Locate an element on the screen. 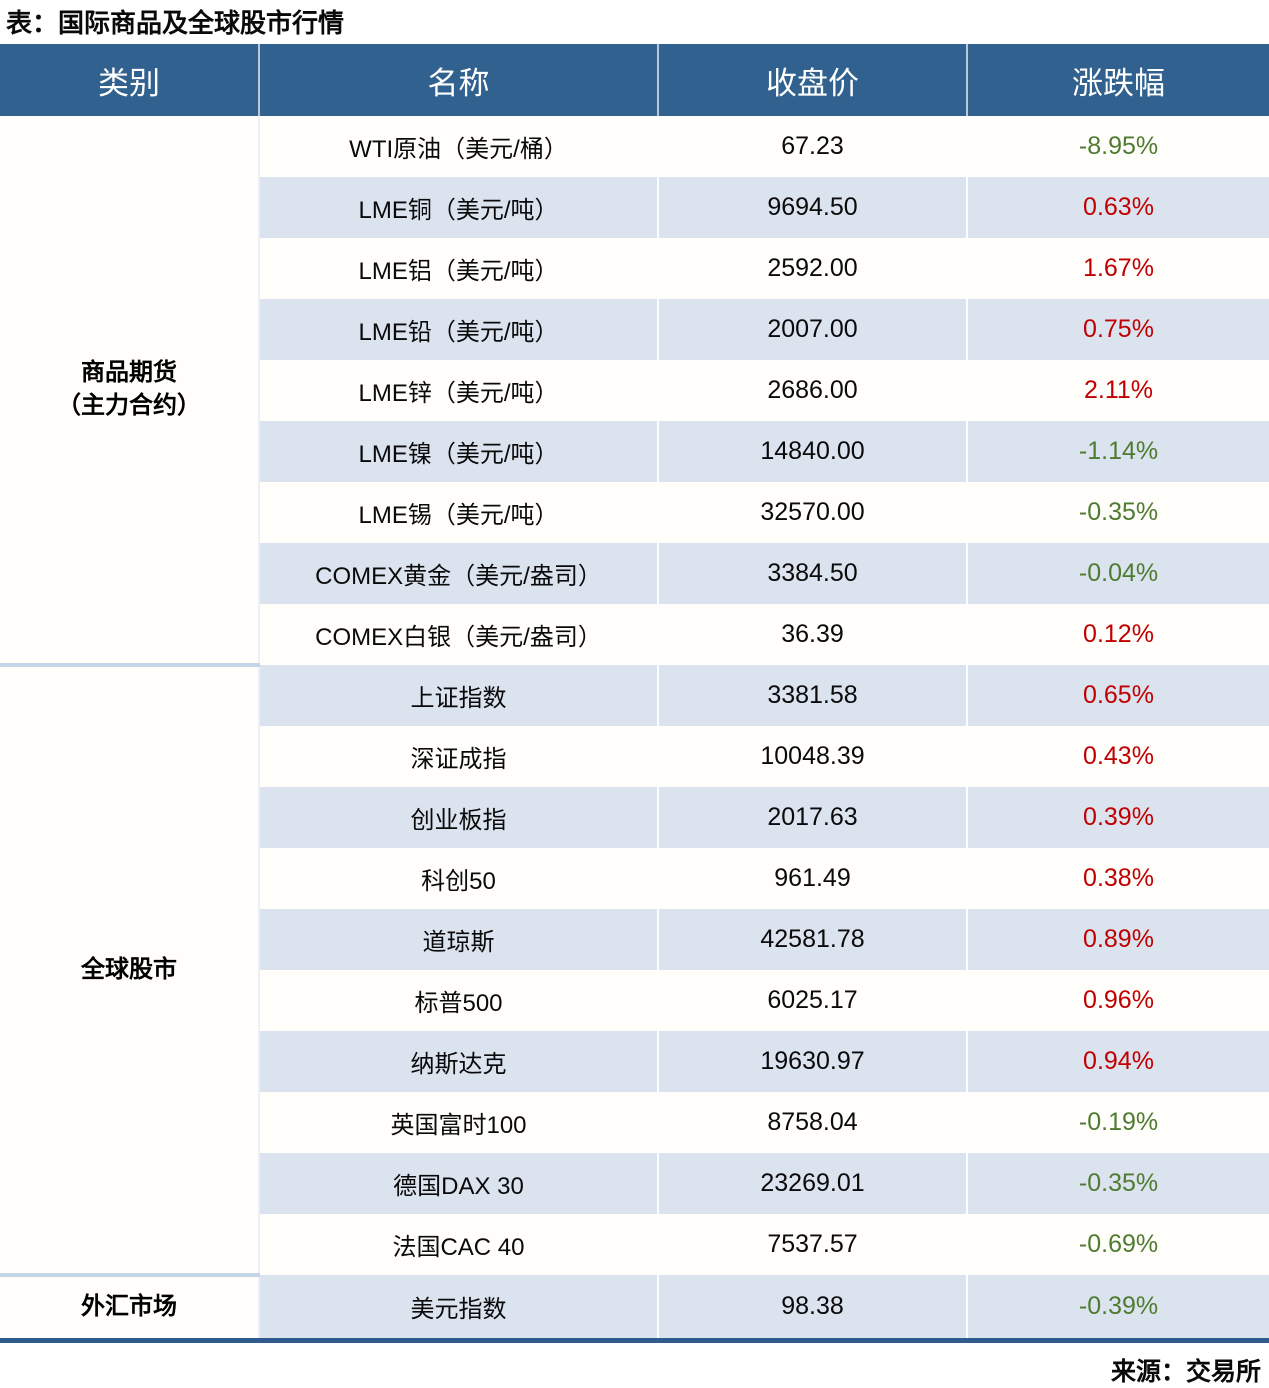 The image size is (1269, 1388). name-cell: LME镍（美元/吨） is located at coordinates (459, 451).